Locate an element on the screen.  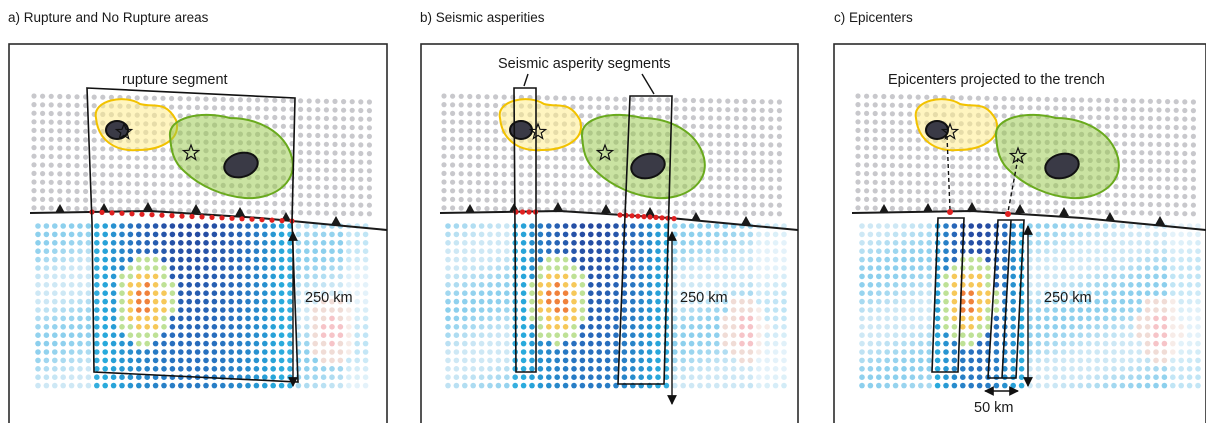
rupture-point is located at coordinates (212, 217).